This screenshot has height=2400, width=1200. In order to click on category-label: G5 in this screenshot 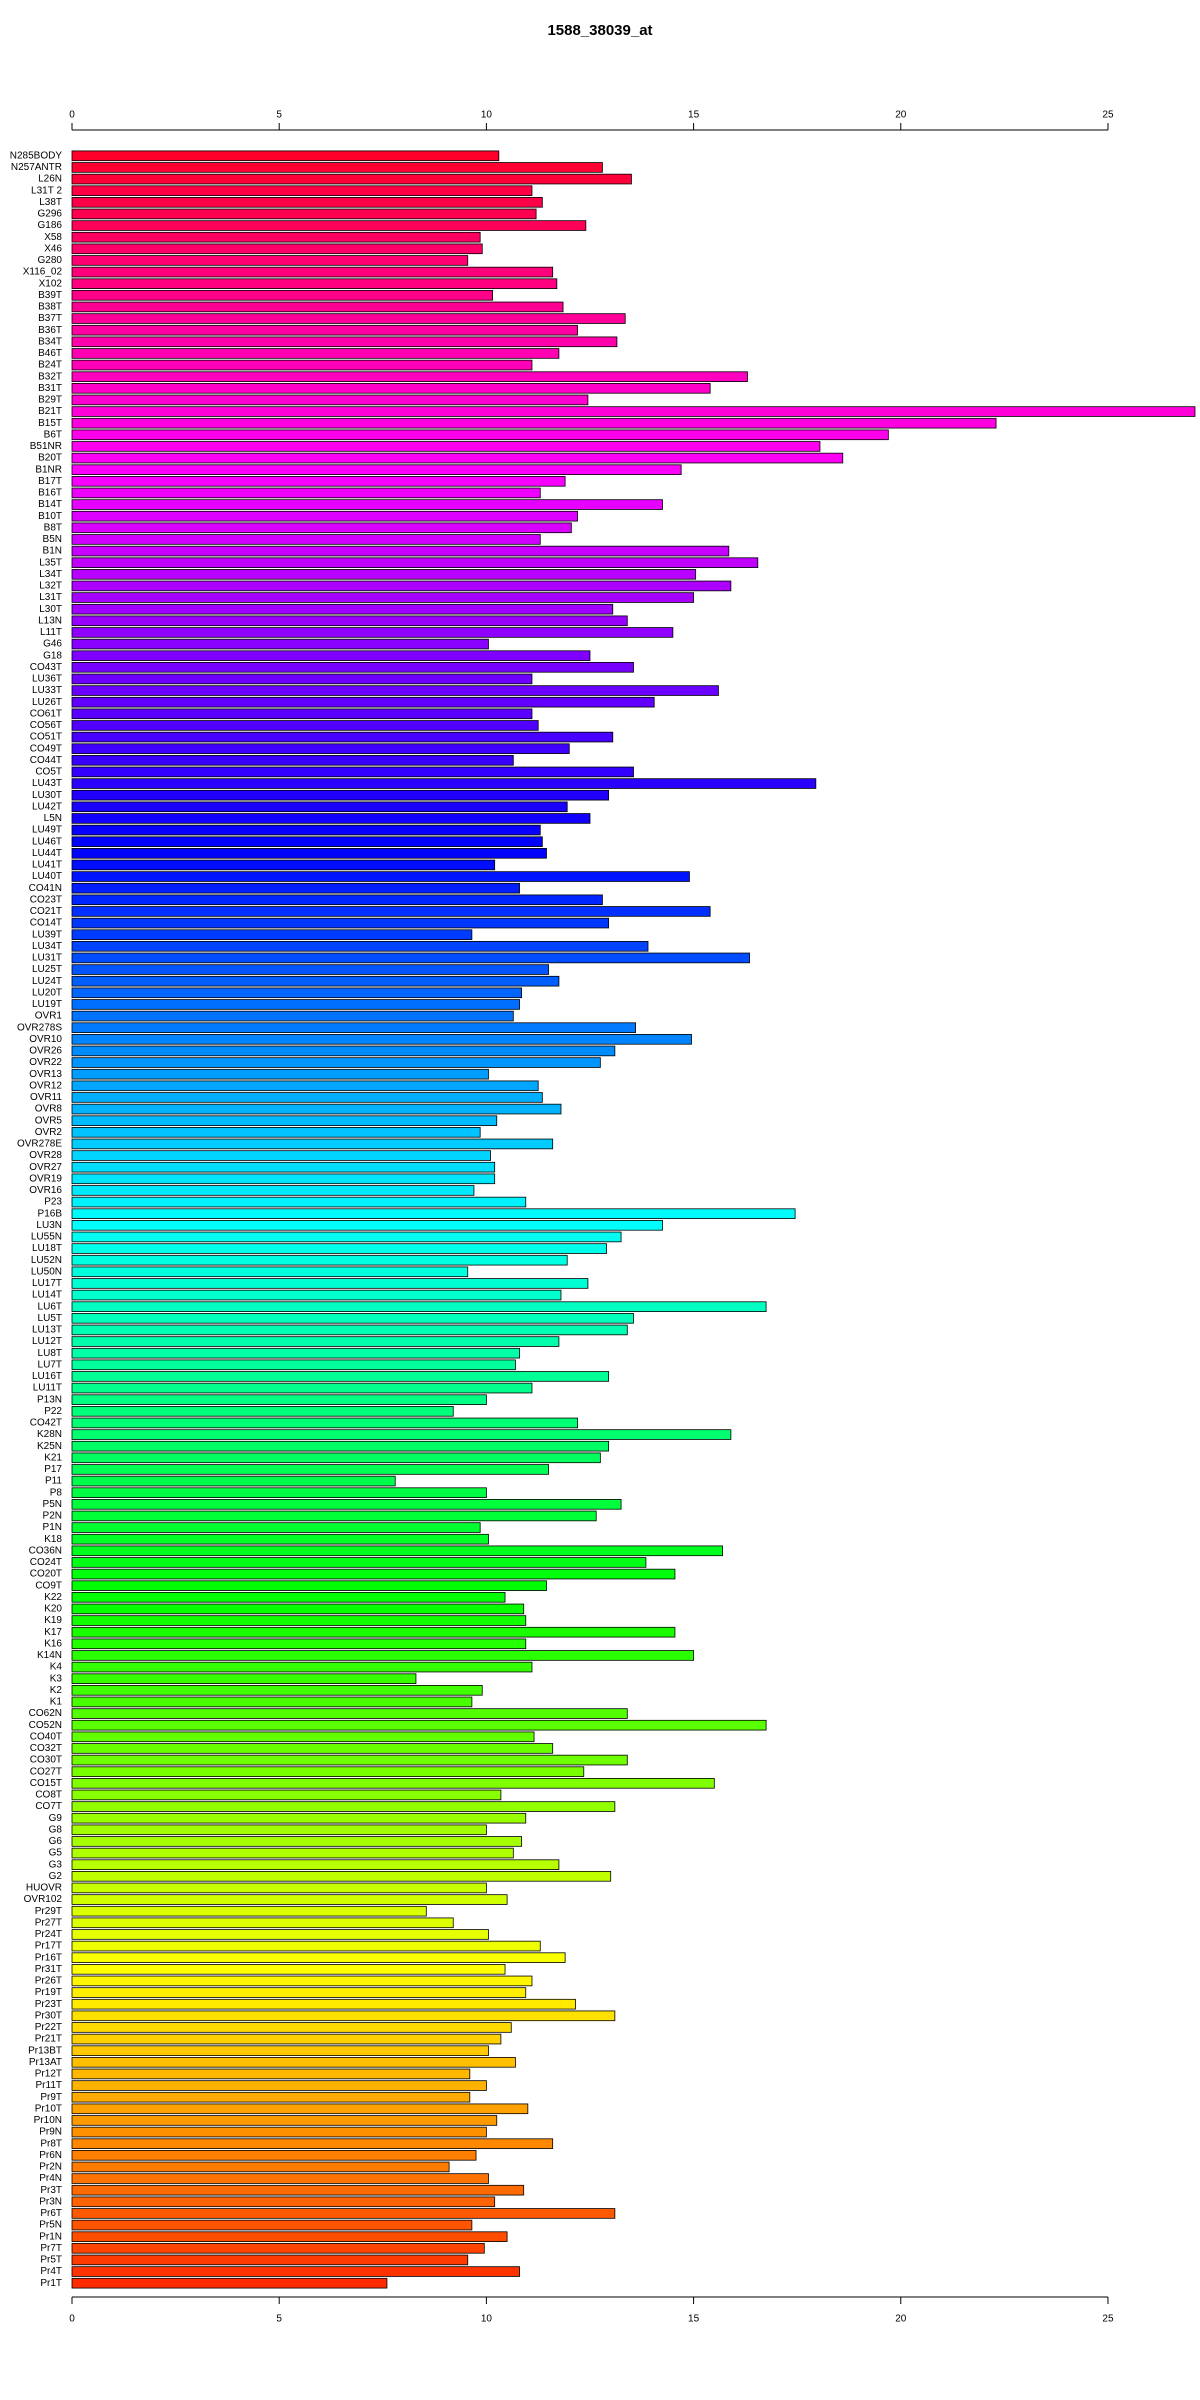, I will do `click(56, 1853)`.